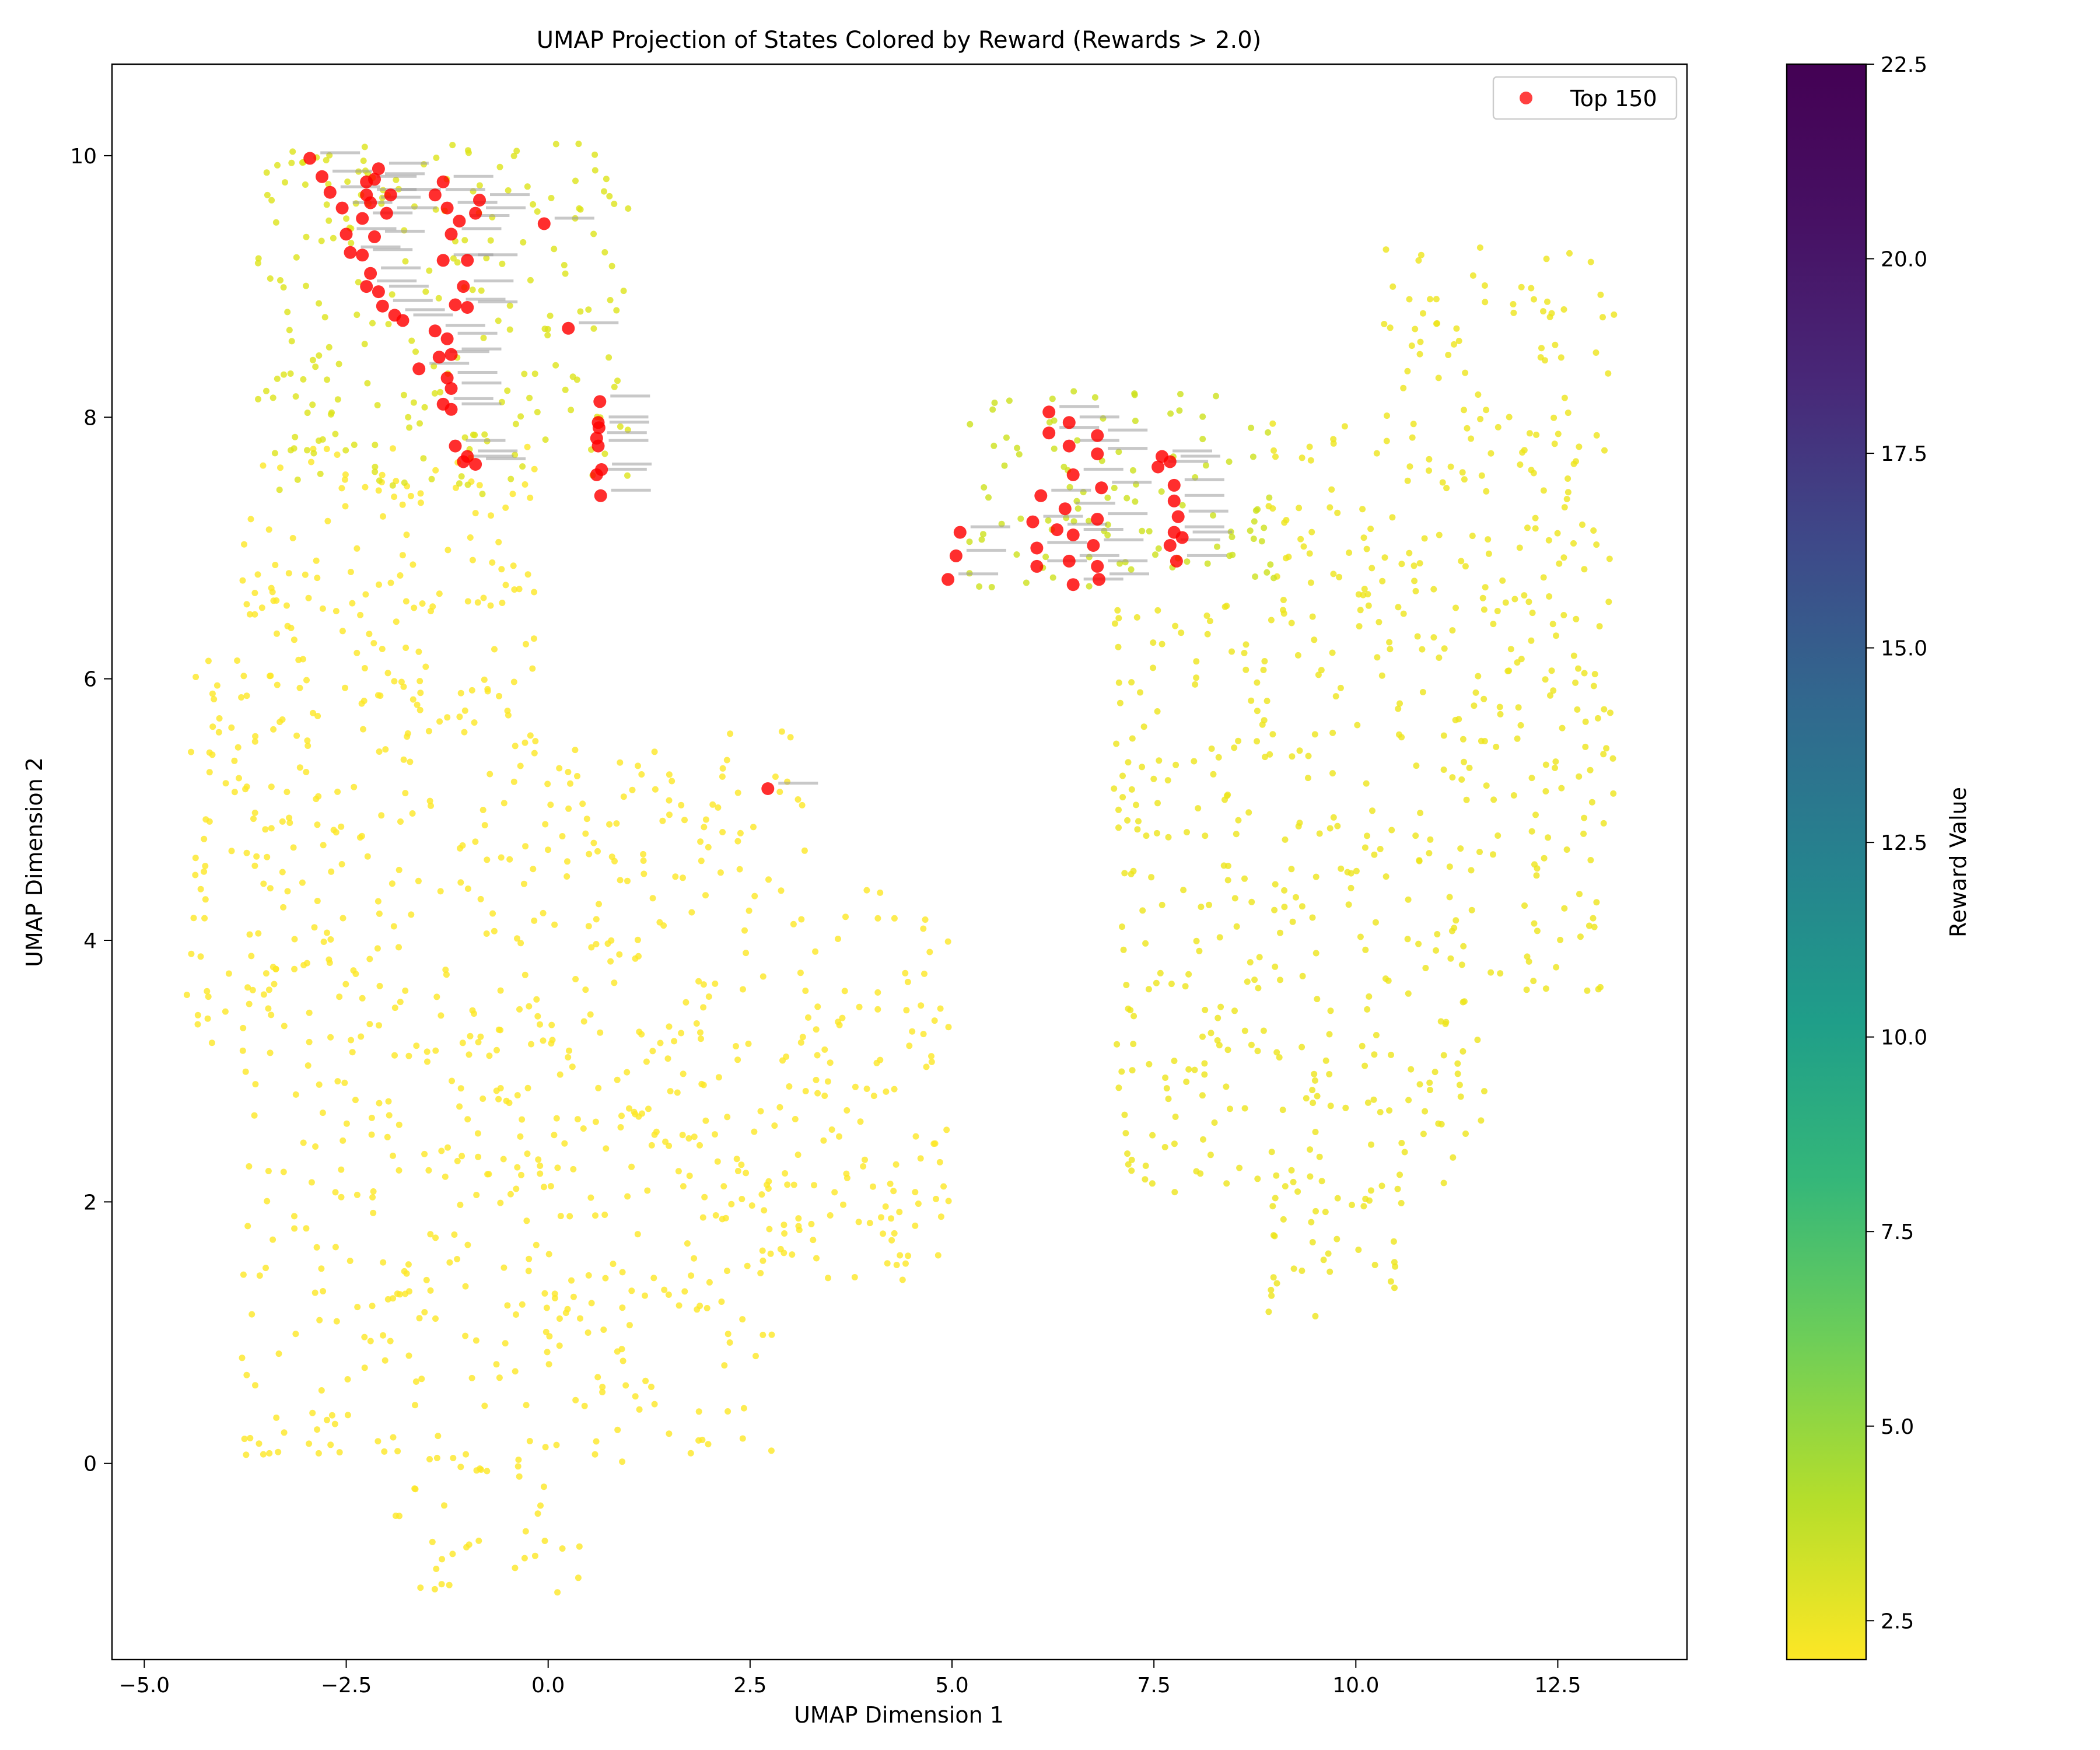 Image resolution: width=2100 pixels, height=1750 pixels. Describe the element at coordinates (1904, 65) in the screenshot. I see `colorbar-tick-label: 22.5` at that location.